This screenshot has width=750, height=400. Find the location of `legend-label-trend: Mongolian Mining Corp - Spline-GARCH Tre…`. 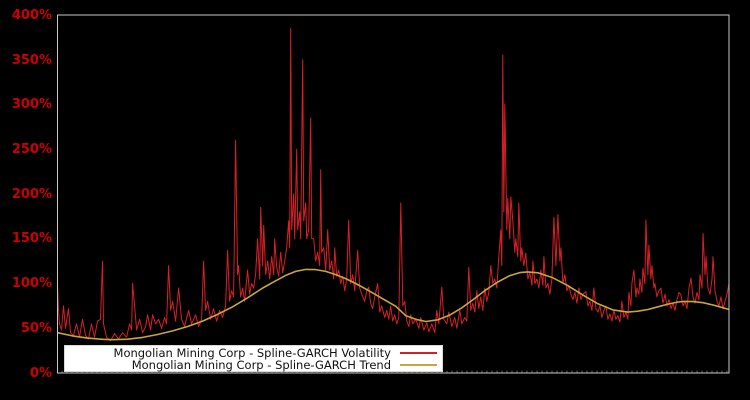

legend-label-trend: Mongolian Mining Corp - Spline-GARCH Tre… is located at coordinates (261, 364).